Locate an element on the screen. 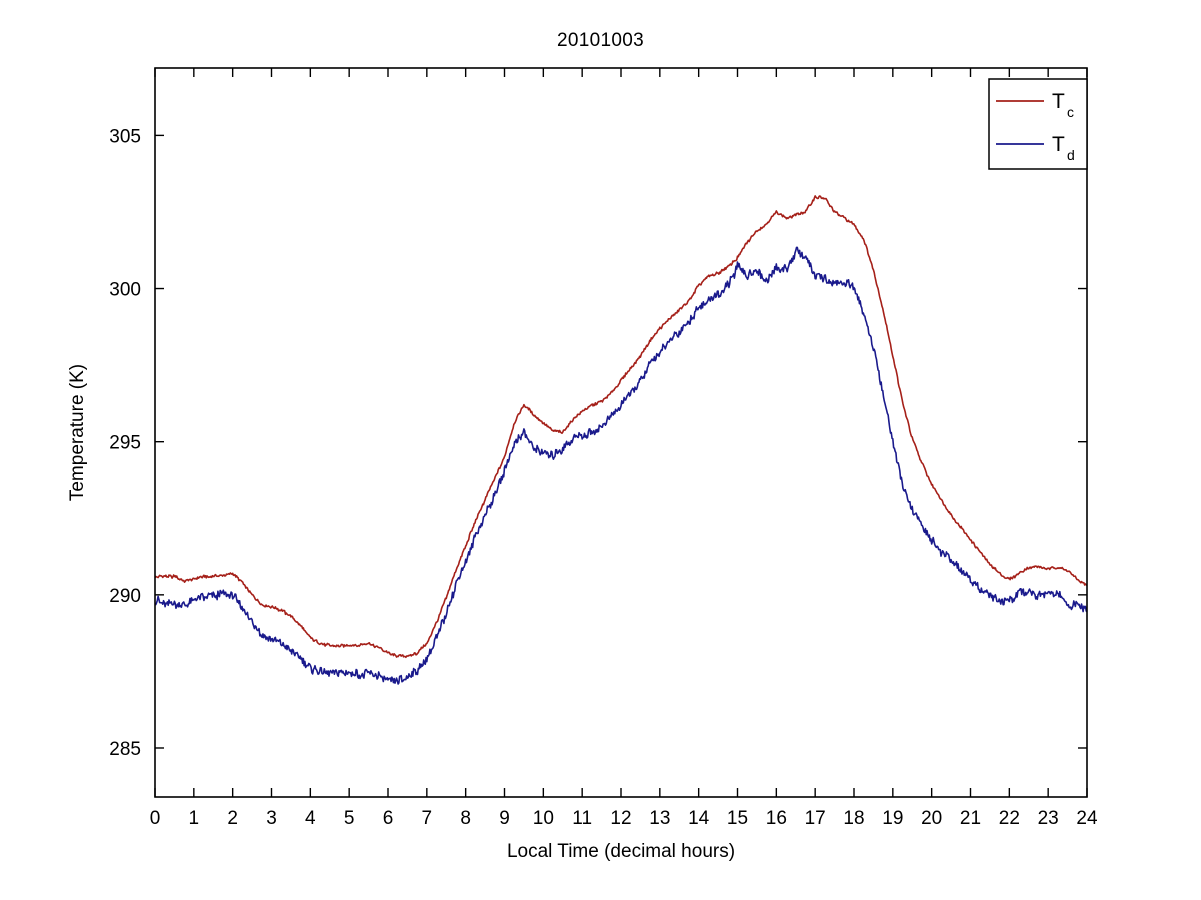  x-tick-label: 0 is located at coordinates (155, 818).